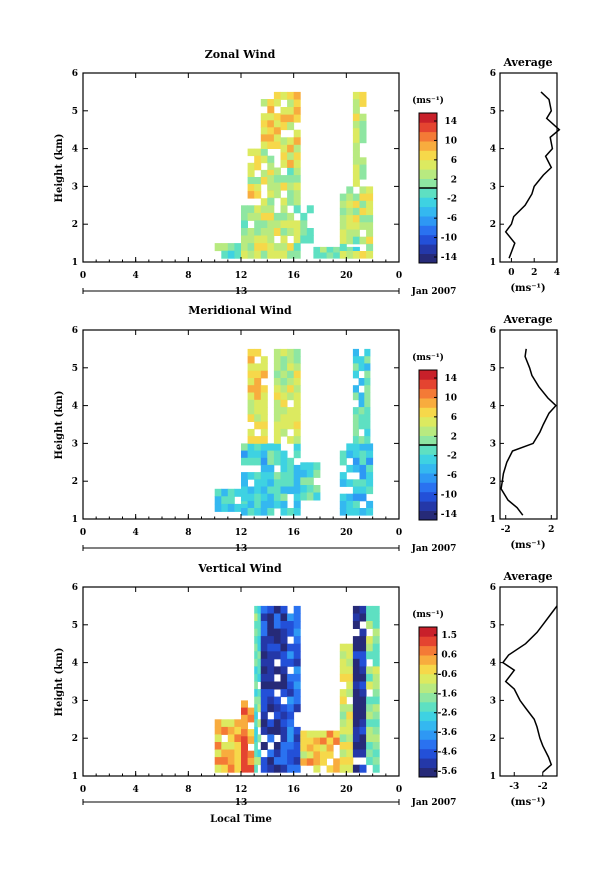  Describe the element at coordinates (529, 689) in the screenshot. I see `vertical-average-line` at that location.